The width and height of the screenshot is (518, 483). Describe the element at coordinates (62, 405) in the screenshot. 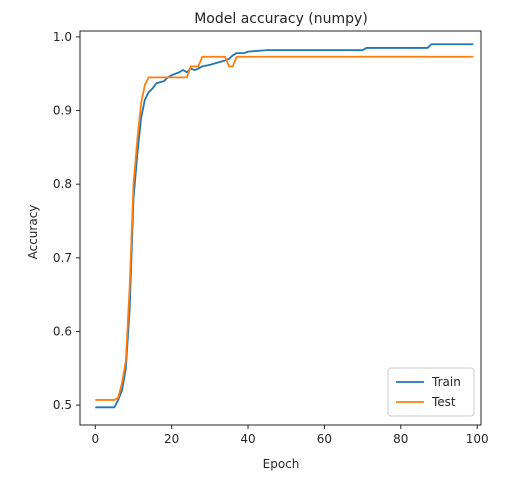

I see `y-tick-label: 0.5` at that location.